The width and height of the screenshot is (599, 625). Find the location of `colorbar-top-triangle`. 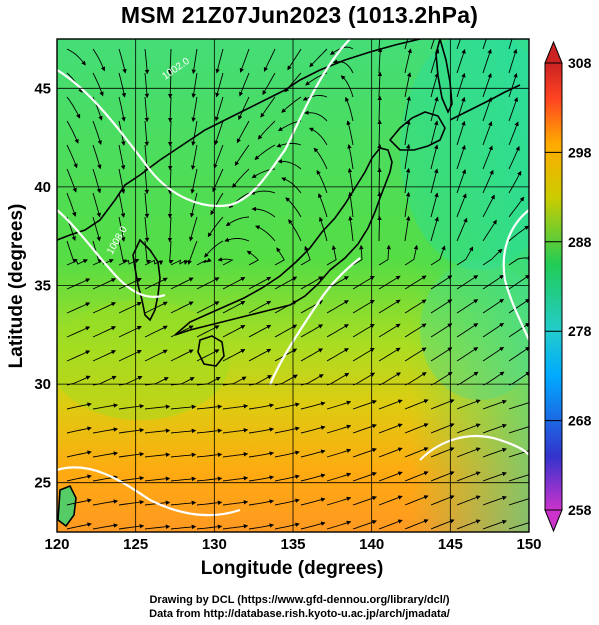

colorbar-top-triangle is located at coordinates (553, 52).